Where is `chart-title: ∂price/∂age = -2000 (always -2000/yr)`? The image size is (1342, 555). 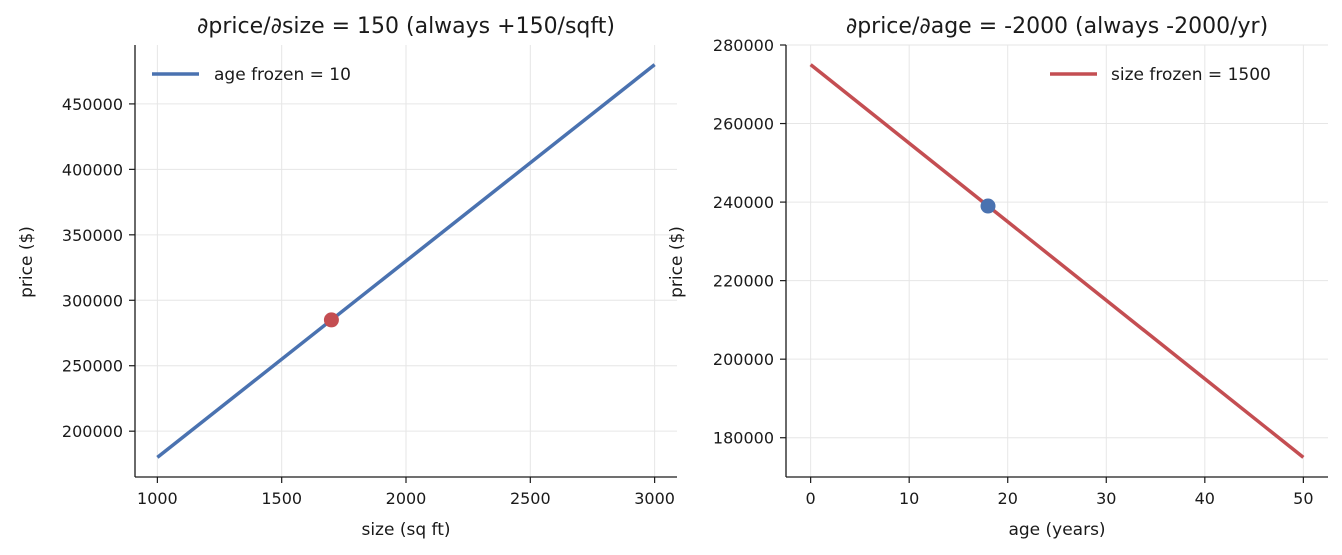 chart-title: ∂price/∂age = -2000 (always -2000/yr) is located at coordinates (1057, 26).